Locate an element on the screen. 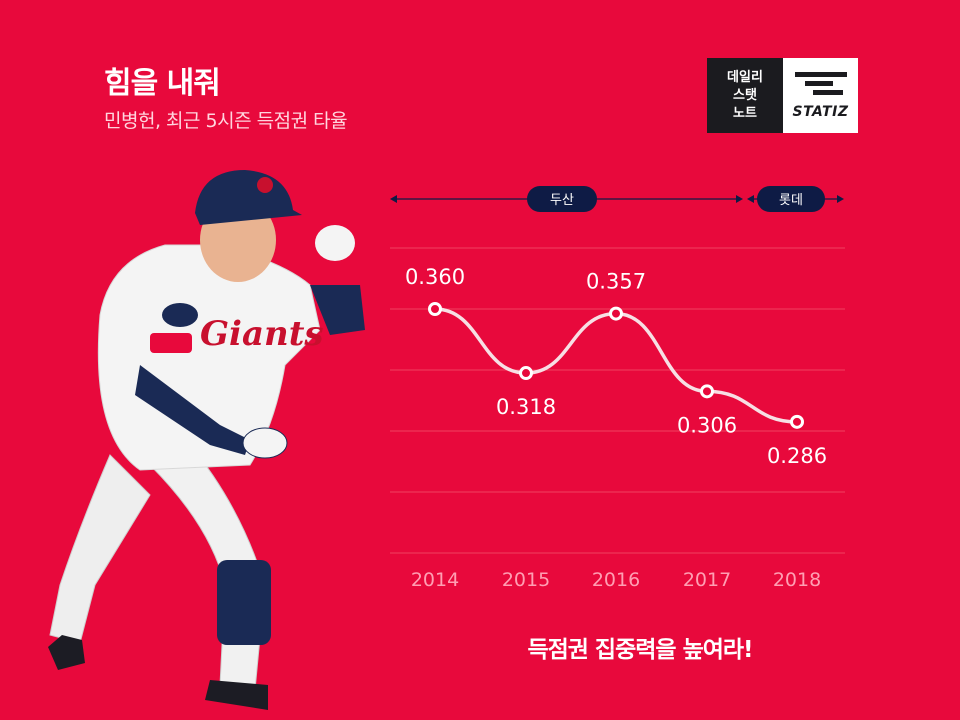  data-label-layer: 0.360 0.318 0.357 0.306 0.286 is located at coordinates (616, 366).